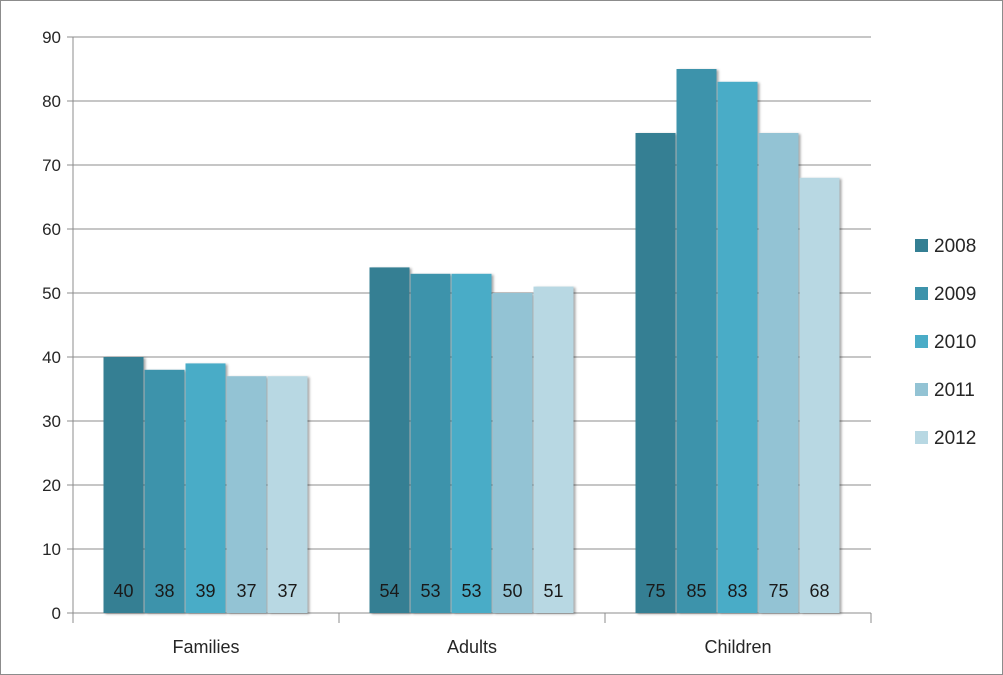 The height and width of the screenshot is (675, 1003). I want to click on legend-label: 2009, so click(955, 294).